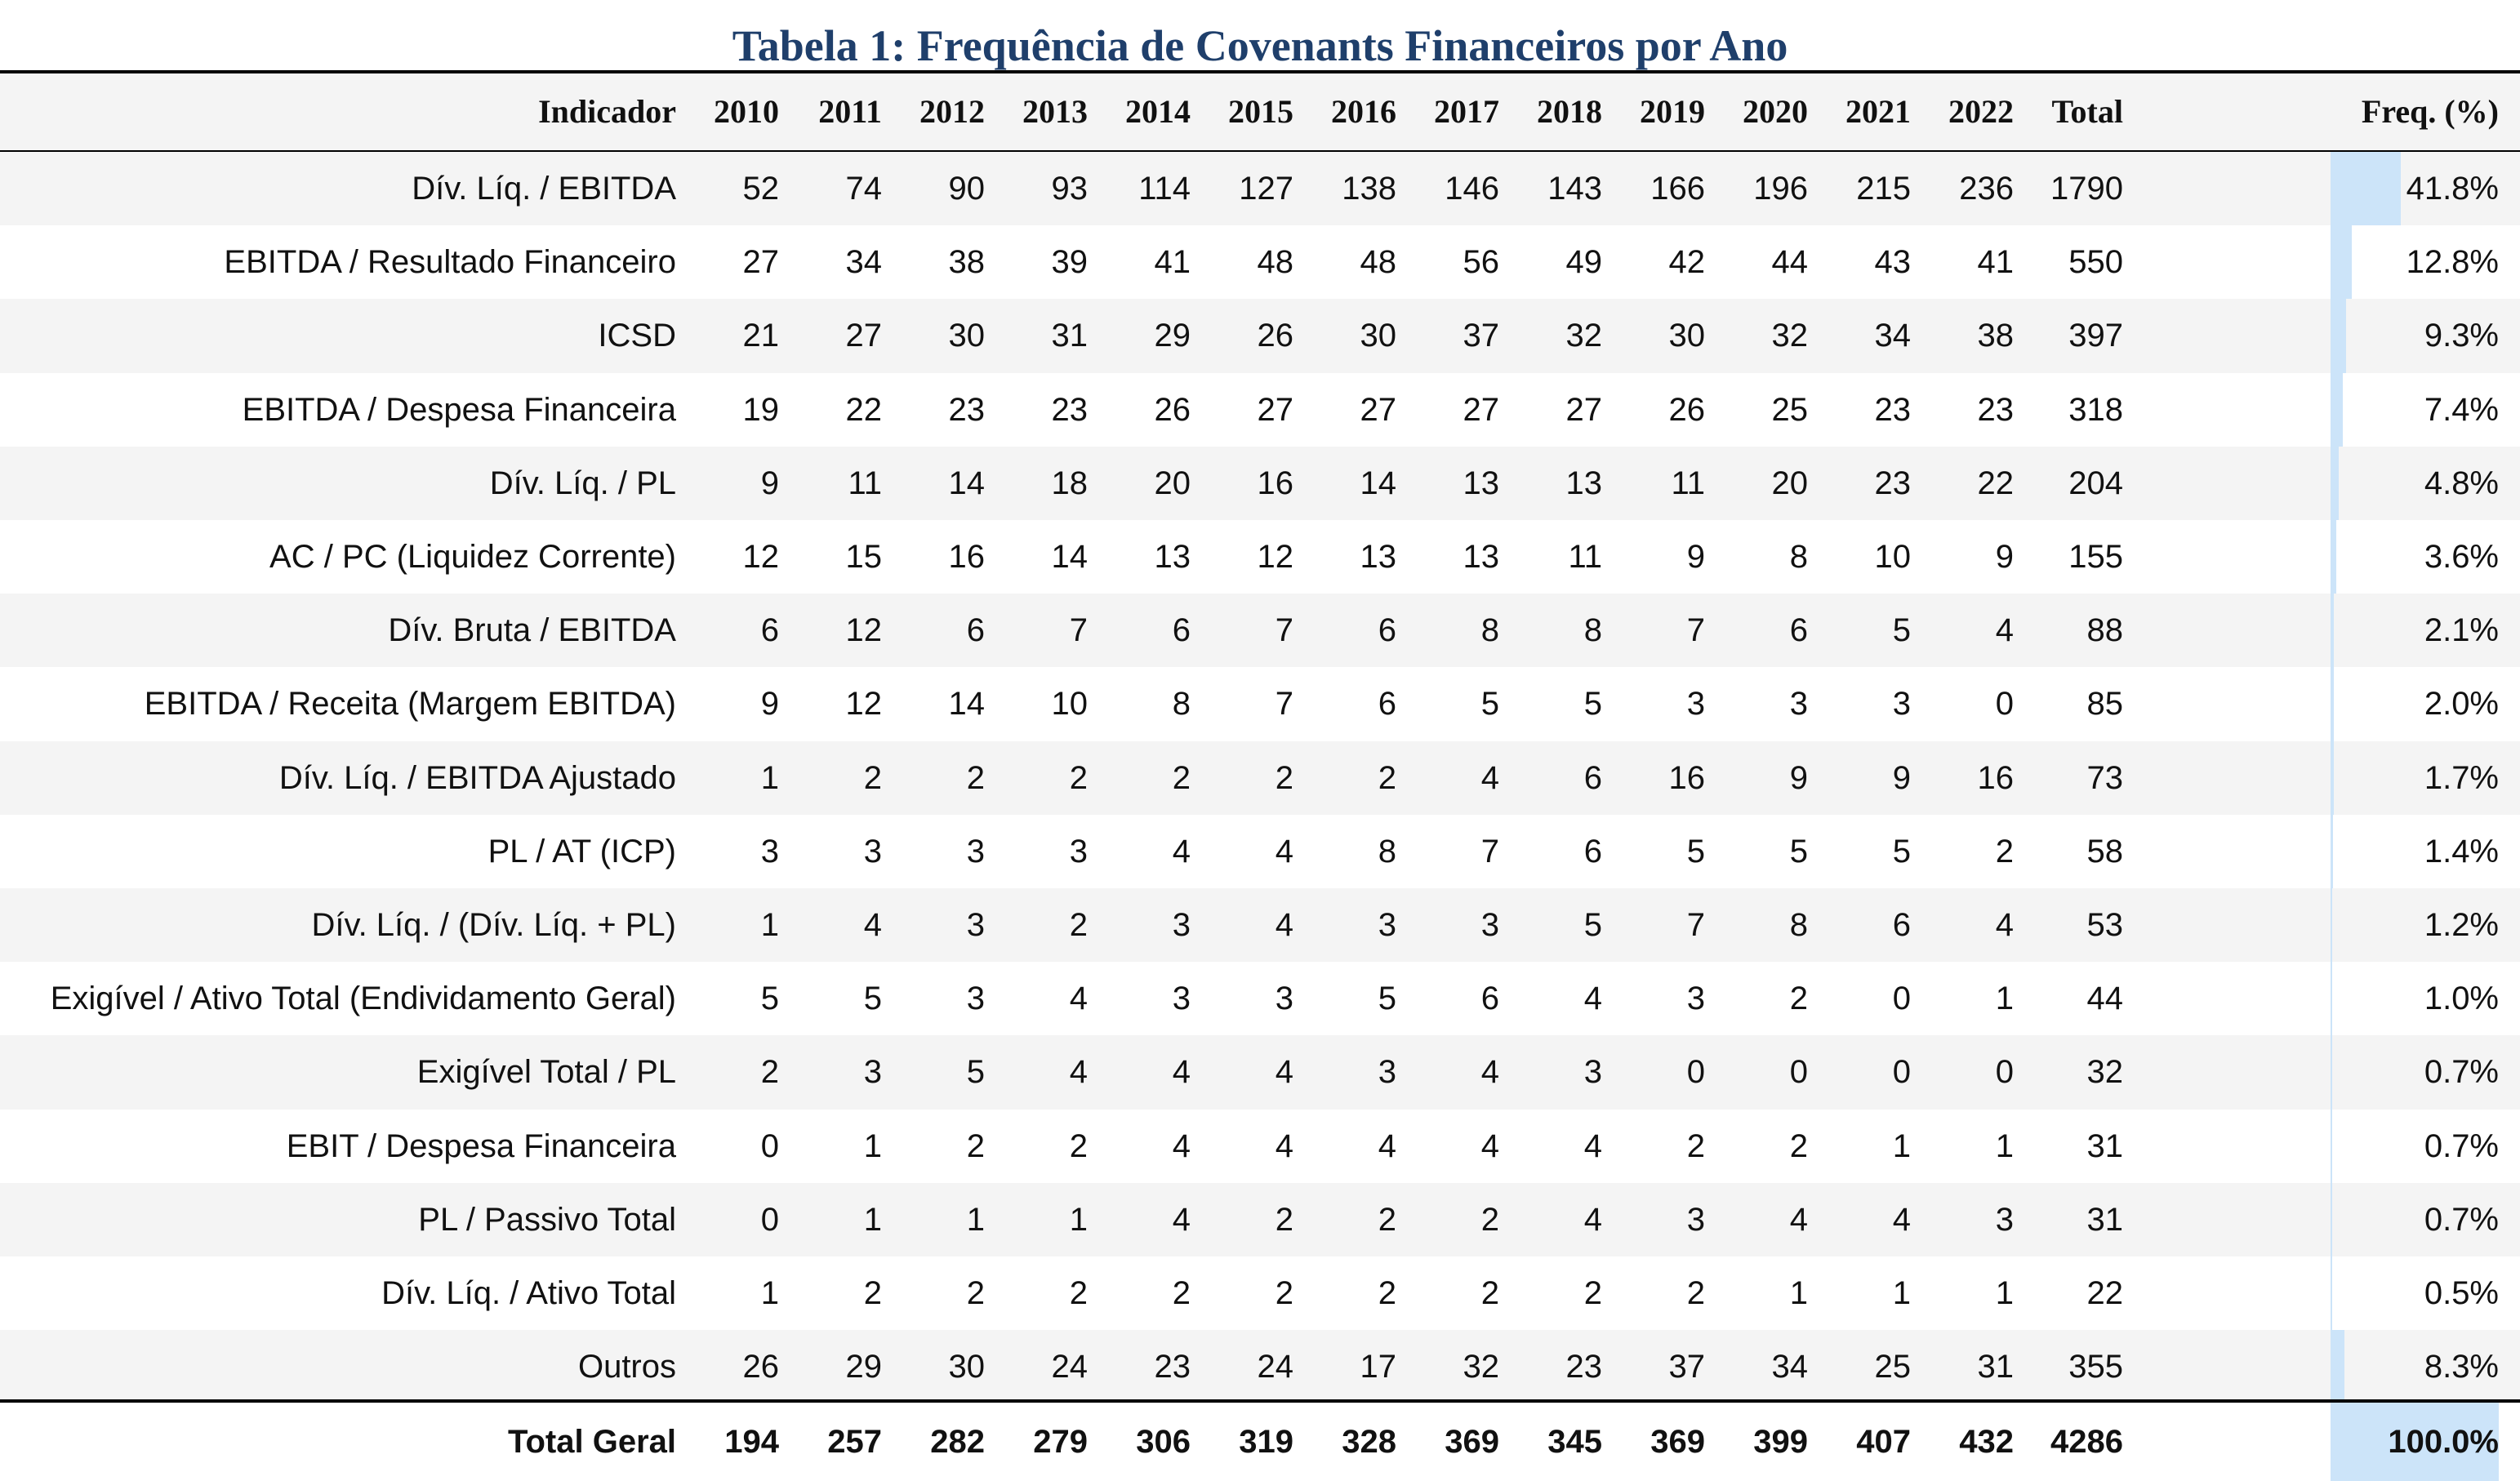 The image size is (2520, 1481). Describe the element at coordinates (450, 262) in the screenshot. I see `row-label: EBITDA / Resultado Financeiro` at that location.